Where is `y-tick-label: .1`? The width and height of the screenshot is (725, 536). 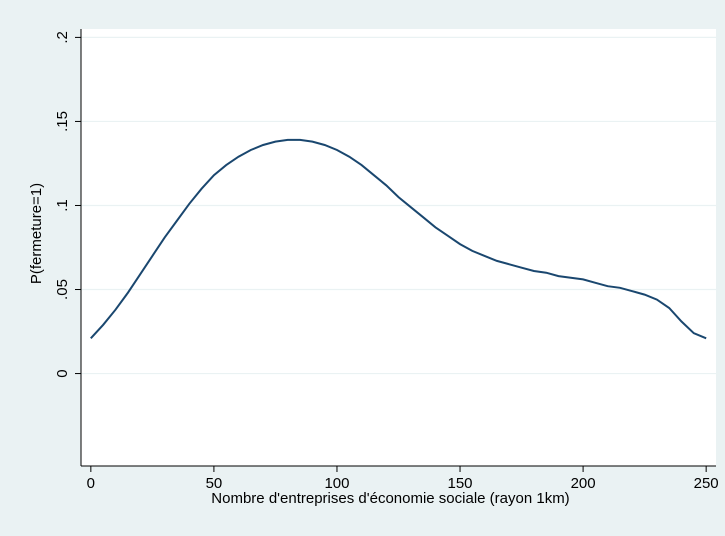 y-tick-label: .1 is located at coordinates (62, 205).